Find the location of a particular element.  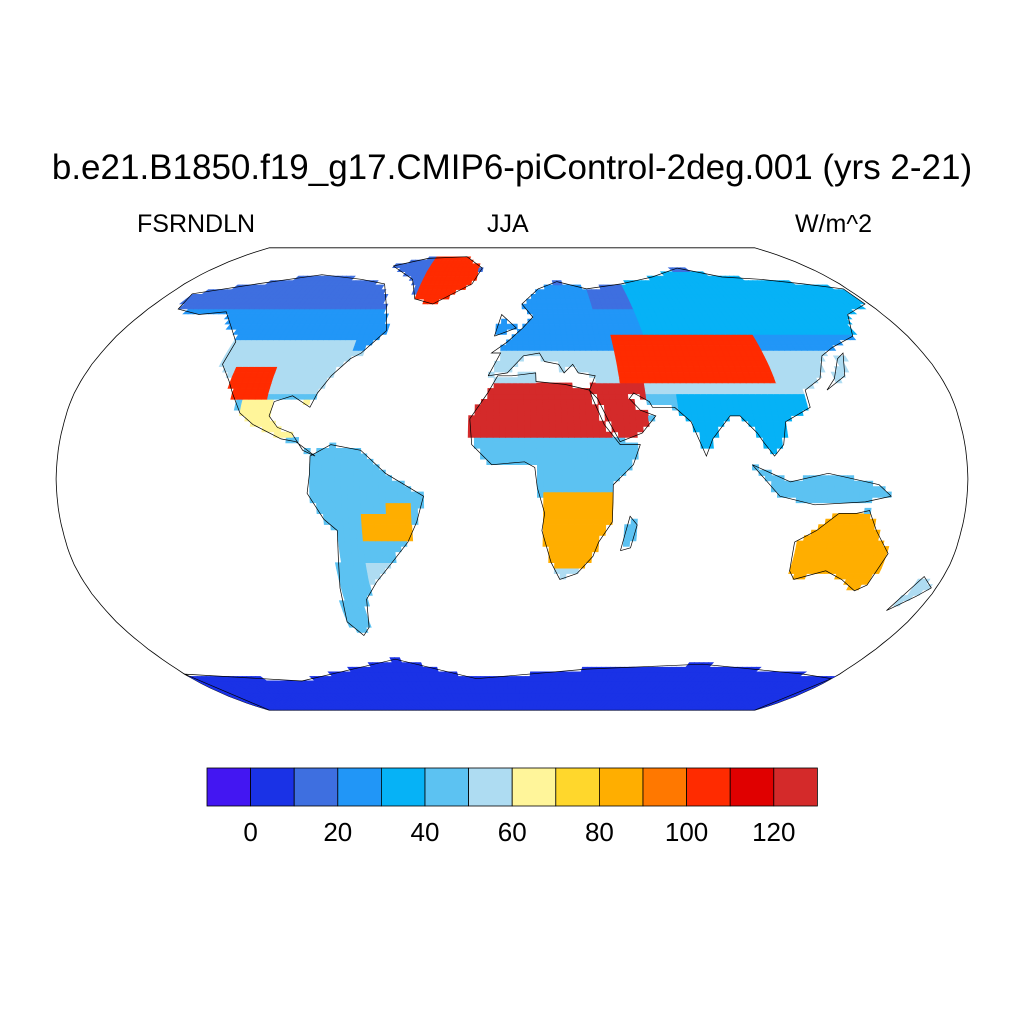

colorbar-tick-label: 40 is located at coordinates (425, 832).